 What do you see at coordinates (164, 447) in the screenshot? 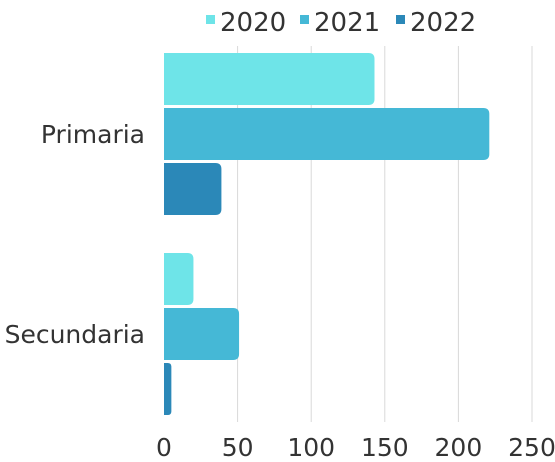
I see `x-tick-label: 0` at bounding box center [164, 447].